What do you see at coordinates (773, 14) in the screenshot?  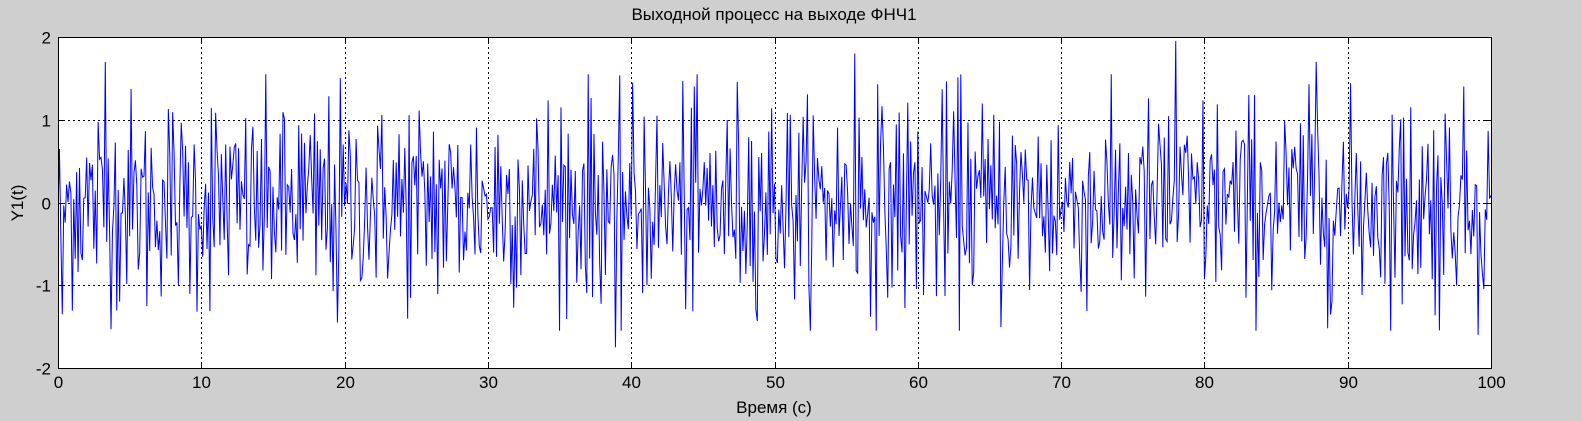 I see `chart-title: Выходной процесс на выходе ФНЧ1` at bounding box center [773, 14].